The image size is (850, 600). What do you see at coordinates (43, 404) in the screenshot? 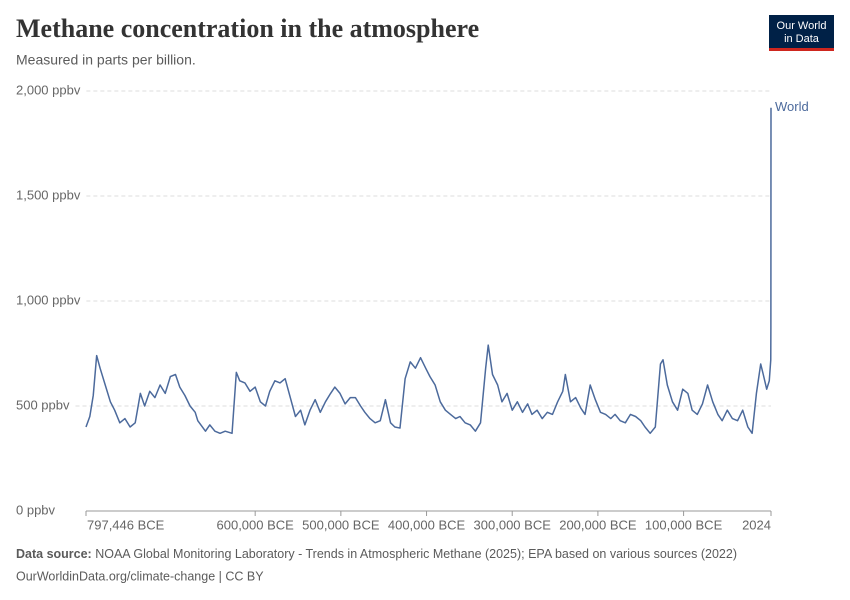
I see `y-tick-label: 500 ppbv` at bounding box center [43, 404].